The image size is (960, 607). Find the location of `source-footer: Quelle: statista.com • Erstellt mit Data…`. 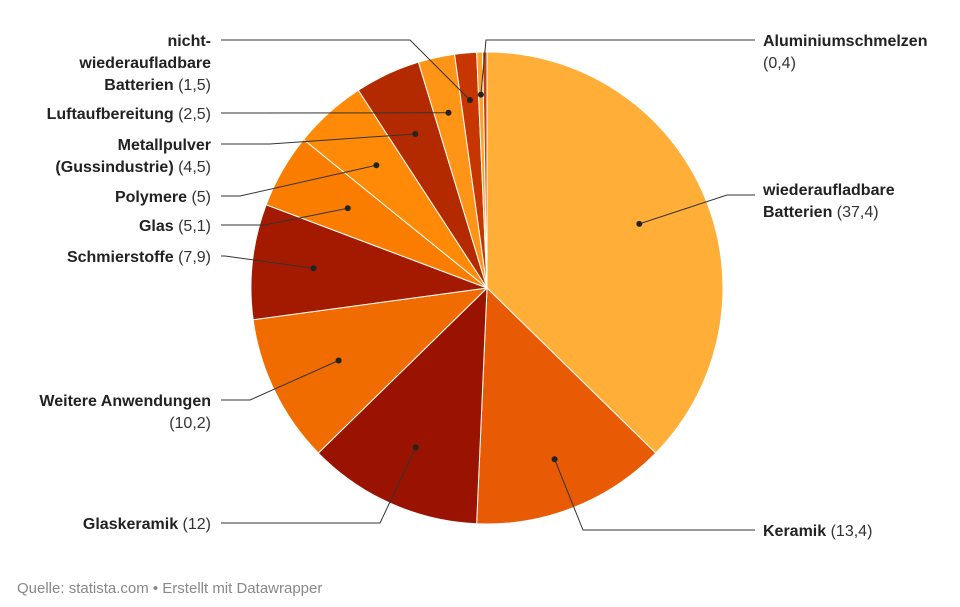

source-footer: Quelle: statista.com • Erstellt mit Data… is located at coordinates (170, 588).